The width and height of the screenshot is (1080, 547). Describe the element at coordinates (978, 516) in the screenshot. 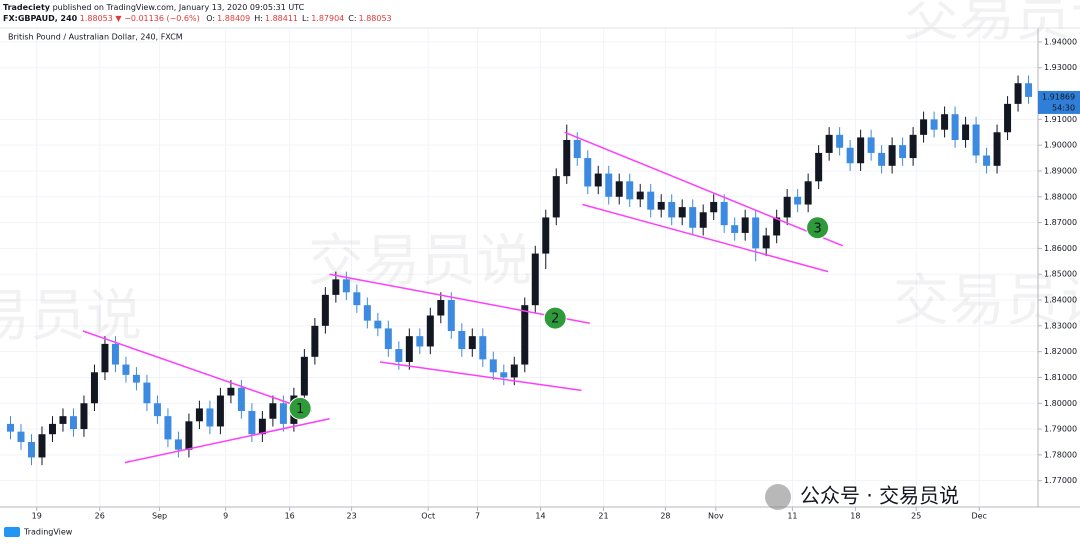

I see `x-tick-label: Dec` at that location.